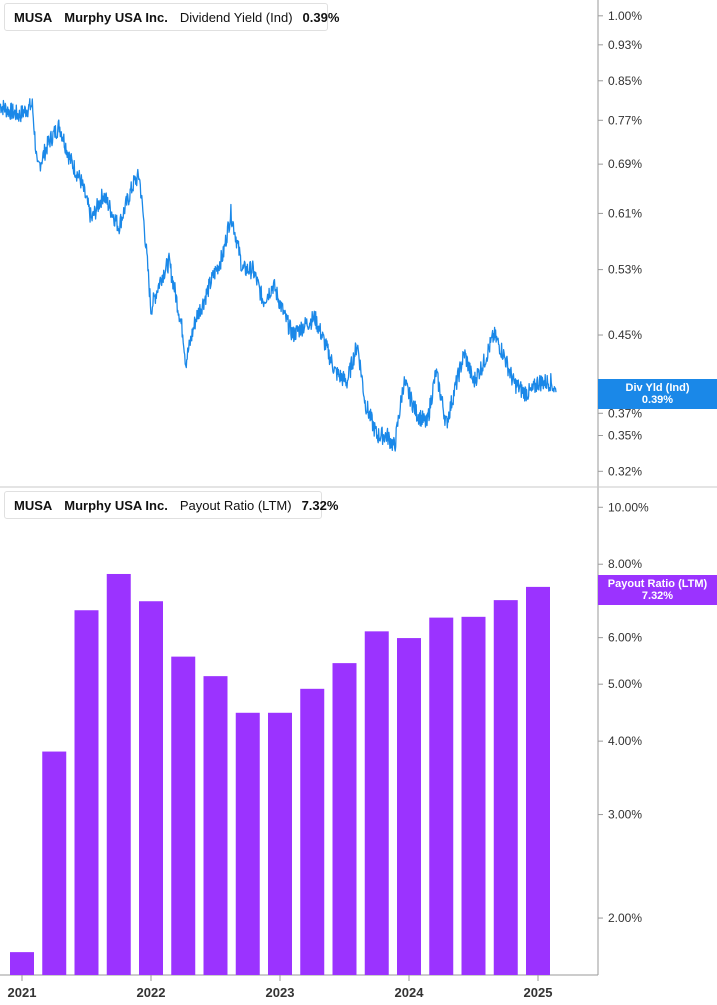  Describe the element at coordinates (236, 17) in the screenshot. I see `legend-metric: Dividend Yield (Ind)` at that location.